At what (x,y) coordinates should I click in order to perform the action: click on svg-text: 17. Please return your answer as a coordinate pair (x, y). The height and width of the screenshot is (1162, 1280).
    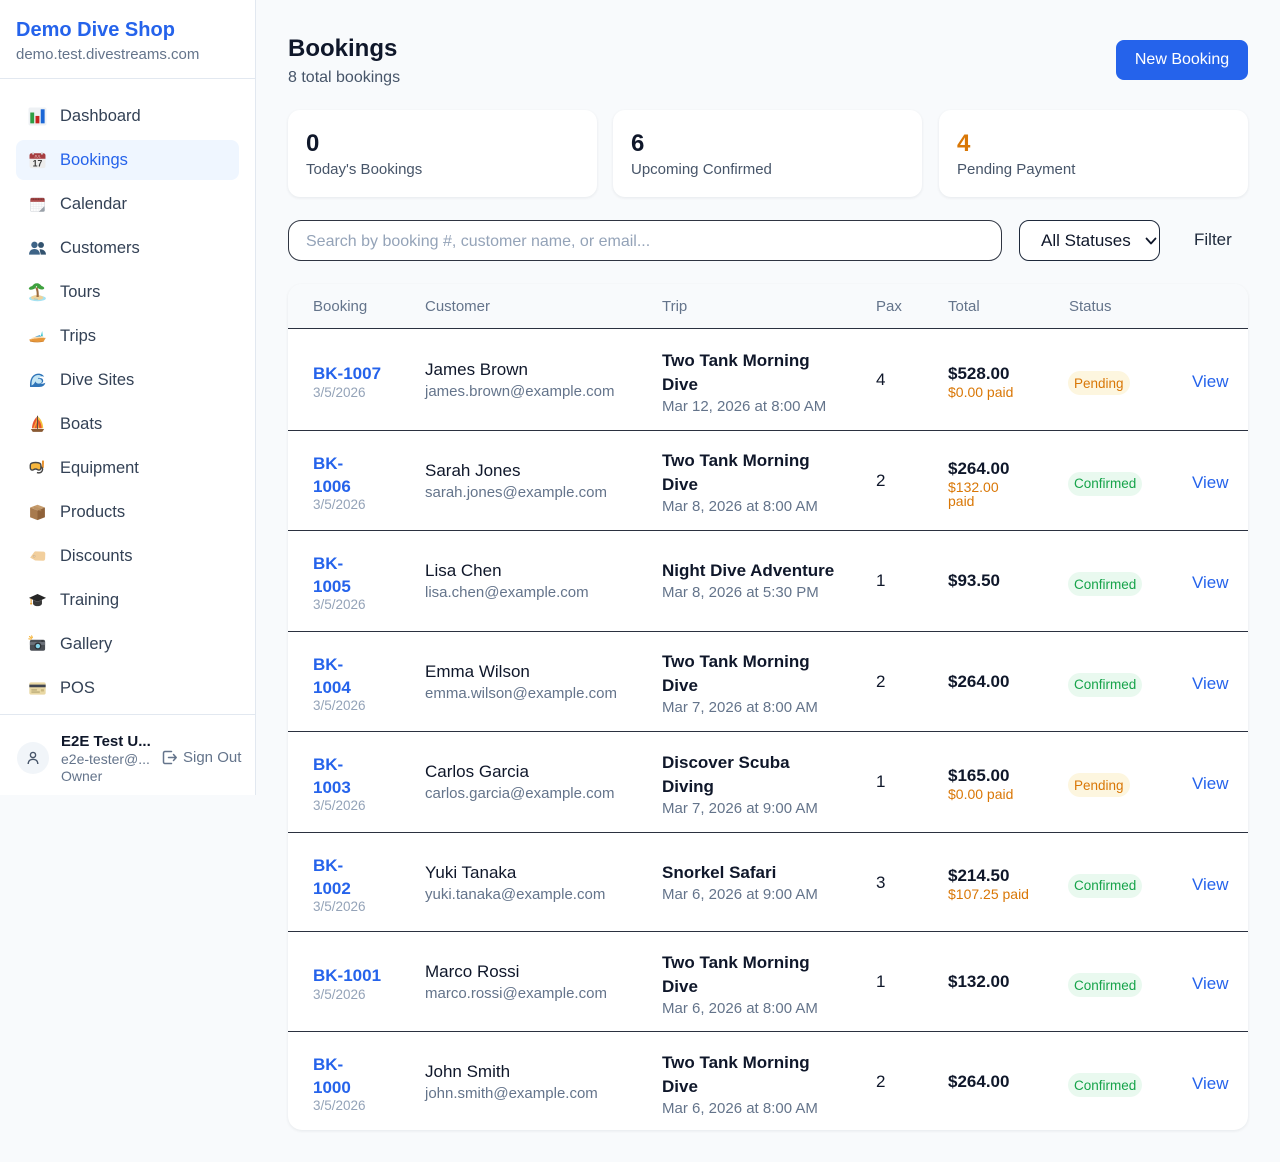
    Looking at the image, I should click on (38, 163).